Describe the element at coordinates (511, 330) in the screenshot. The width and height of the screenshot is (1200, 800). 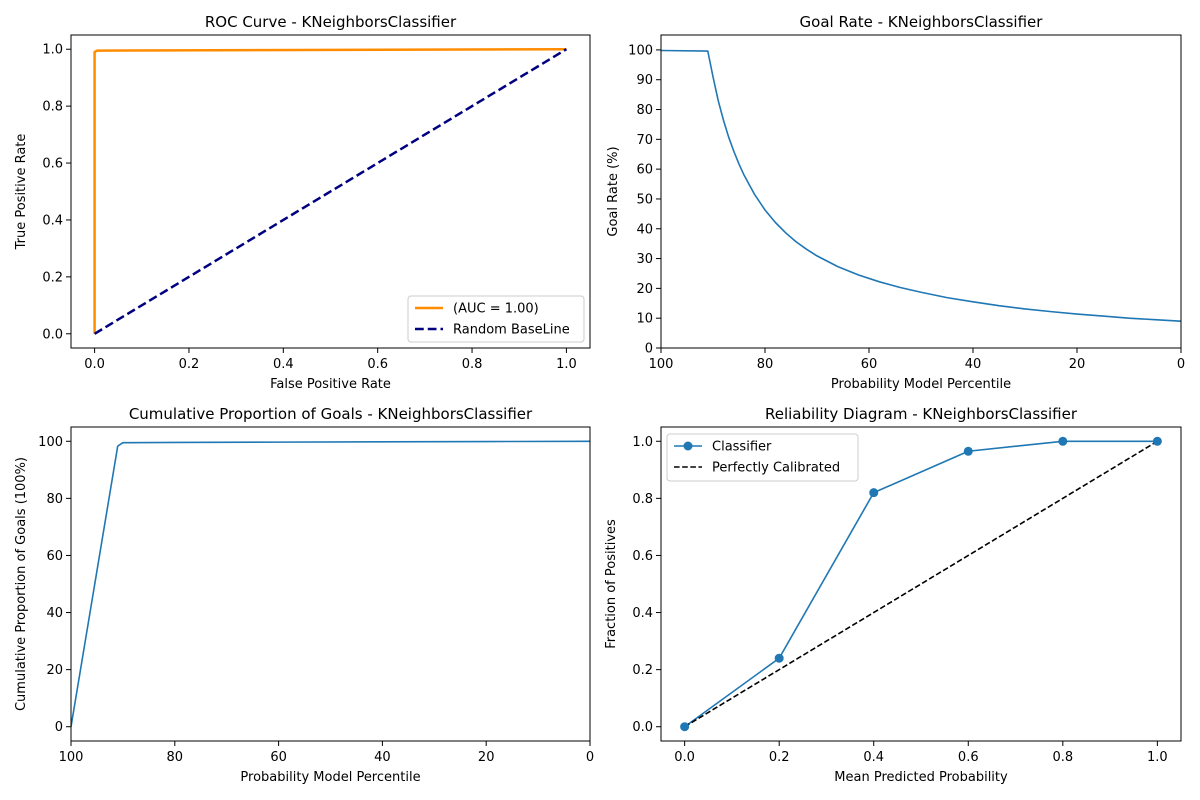
I see `legend-label: Random BaseLine` at that location.